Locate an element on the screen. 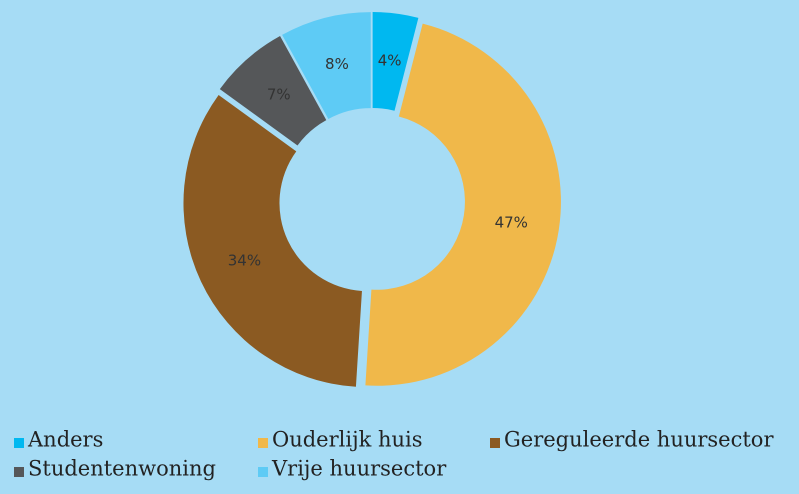 The image size is (799, 494). data-label: 7% is located at coordinates (279, 95).